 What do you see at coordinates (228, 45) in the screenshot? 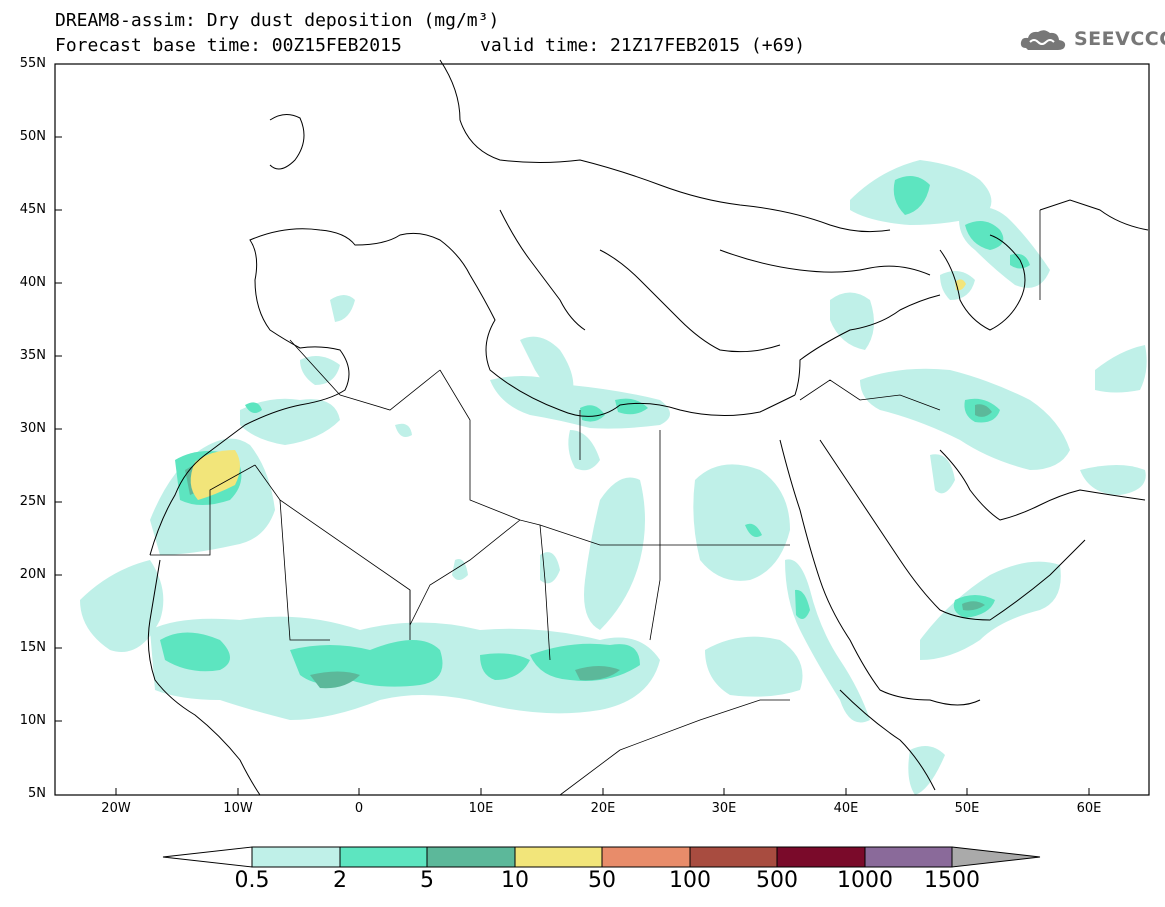
I see `forecast-base-time: Forecast base time: 00Z15FEB2015` at bounding box center [228, 45].